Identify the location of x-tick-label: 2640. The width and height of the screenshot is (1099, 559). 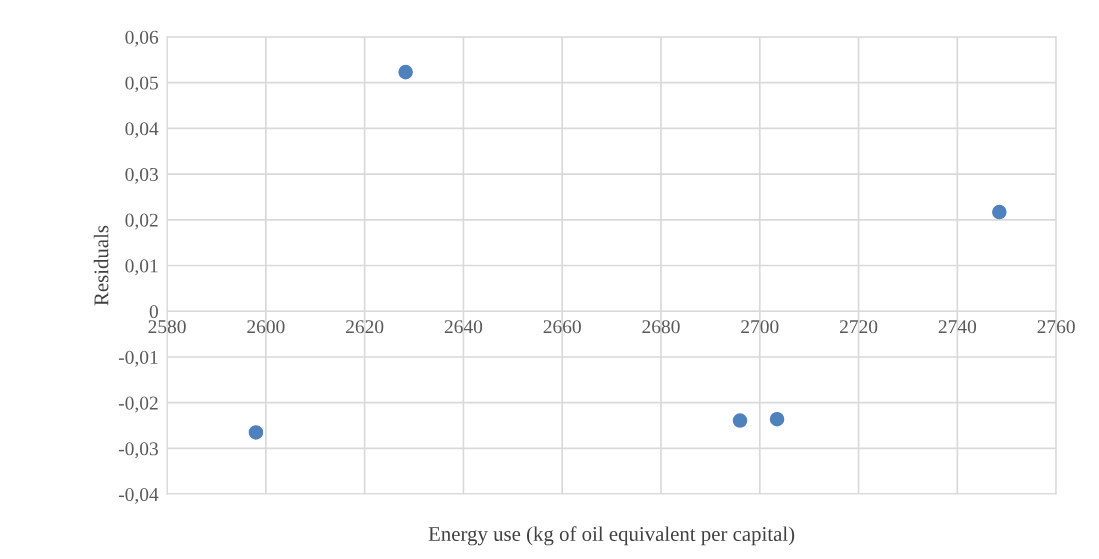
(463, 327).